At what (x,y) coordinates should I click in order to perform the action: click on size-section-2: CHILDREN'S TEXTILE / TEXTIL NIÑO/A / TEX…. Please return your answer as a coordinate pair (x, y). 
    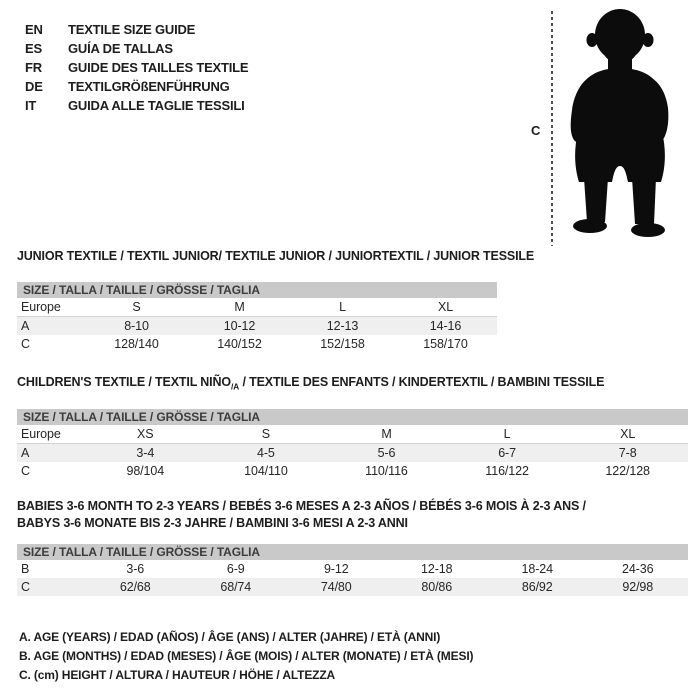
    Looking at the image, I should click on (352, 427).